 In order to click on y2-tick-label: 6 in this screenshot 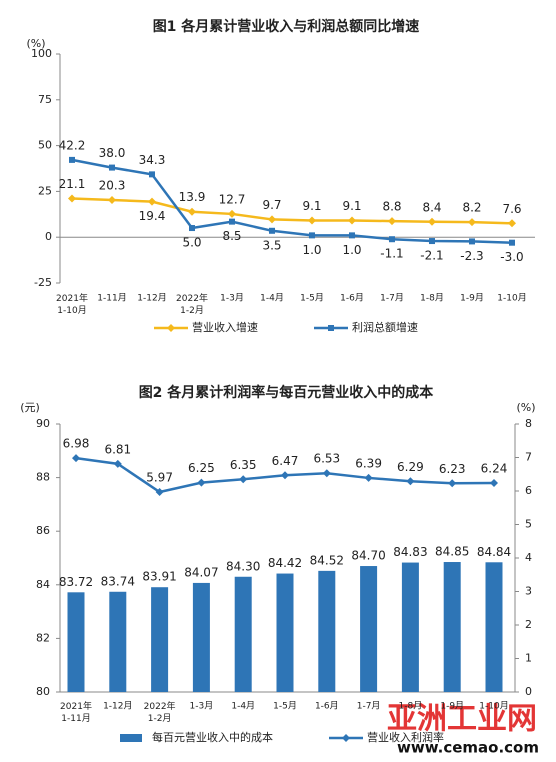, I will do `click(528, 490)`.